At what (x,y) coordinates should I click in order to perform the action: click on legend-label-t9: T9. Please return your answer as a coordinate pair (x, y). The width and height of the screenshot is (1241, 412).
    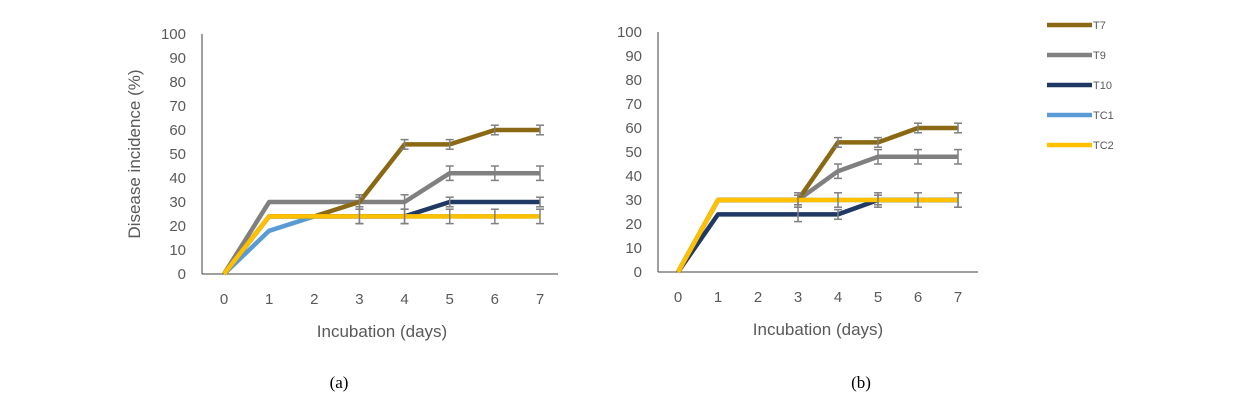
    Looking at the image, I should click on (1099, 56).